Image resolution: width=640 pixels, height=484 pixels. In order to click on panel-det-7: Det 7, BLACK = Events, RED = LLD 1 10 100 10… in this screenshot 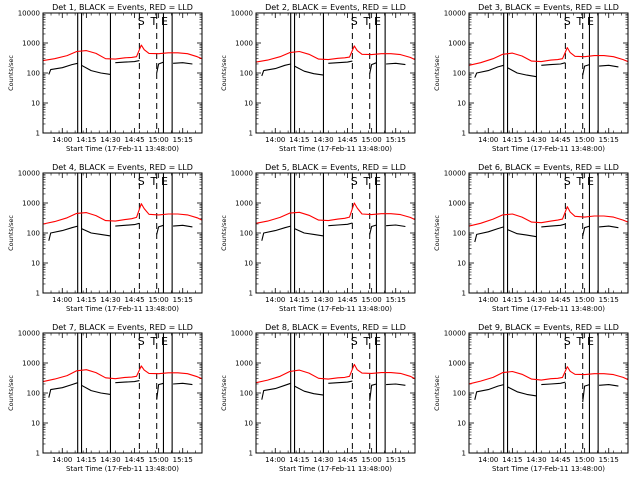, I will do `click(105, 398)`.